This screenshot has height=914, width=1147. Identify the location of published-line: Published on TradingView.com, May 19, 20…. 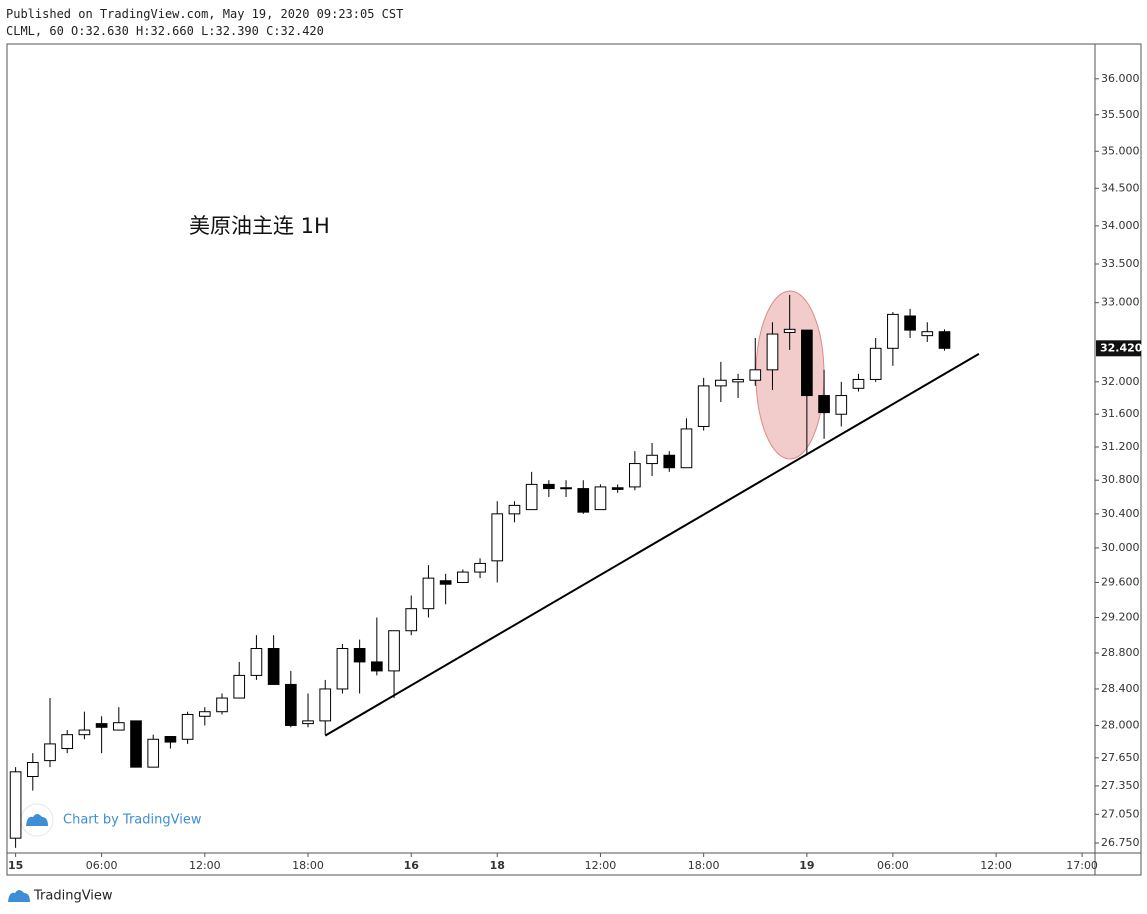
(205, 14).